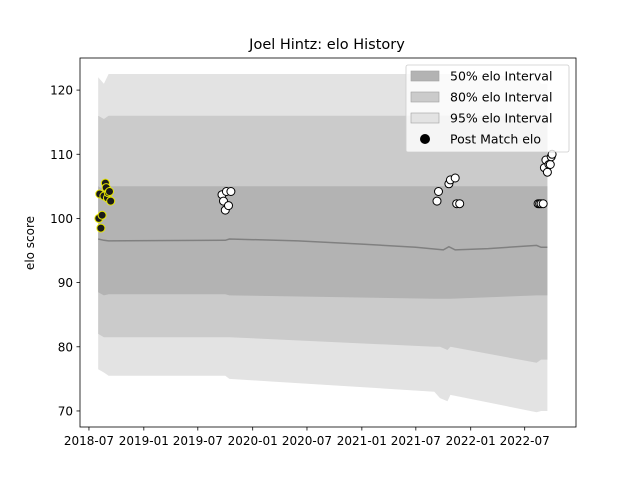 This screenshot has height=480, width=640. What do you see at coordinates (307, 441) in the screenshot?
I see `x-tick-label: 2020-07` at bounding box center [307, 441].